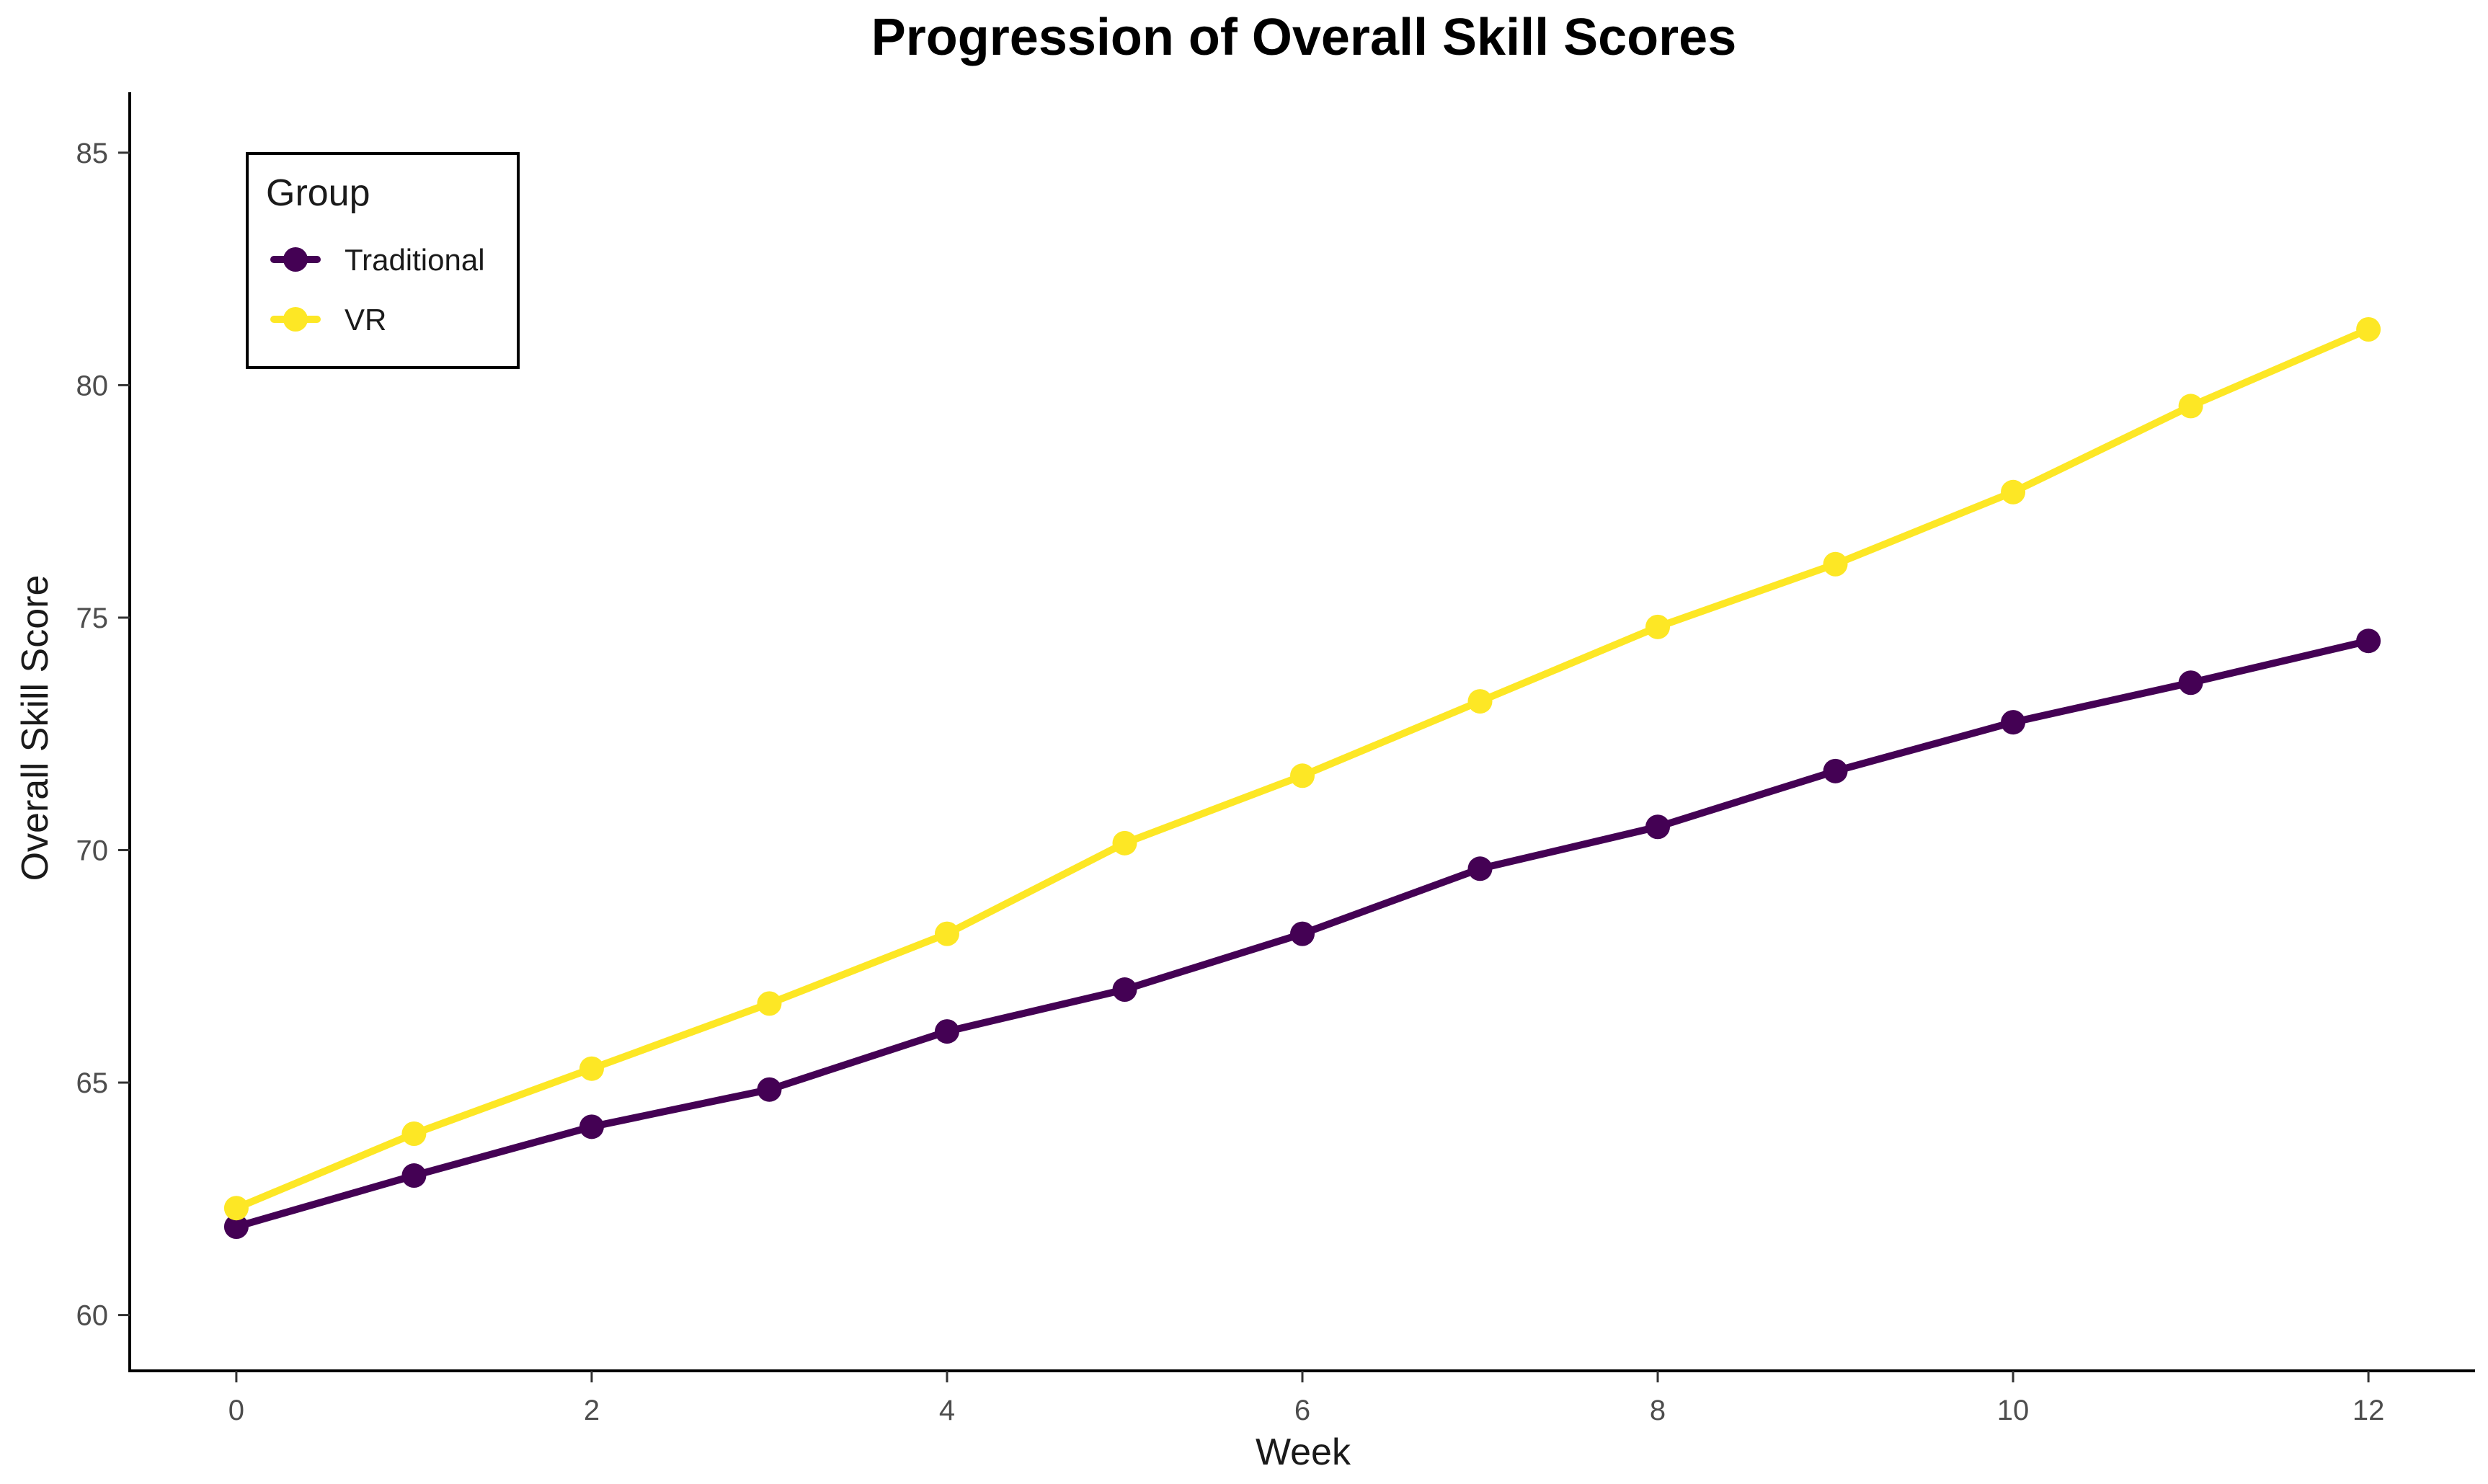 This screenshot has width=2488, height=1484. What do you see at coordinates (236, 1410) in the screenshot?
I see `x-tick-label: 0` at bounding box center [236, 1410].